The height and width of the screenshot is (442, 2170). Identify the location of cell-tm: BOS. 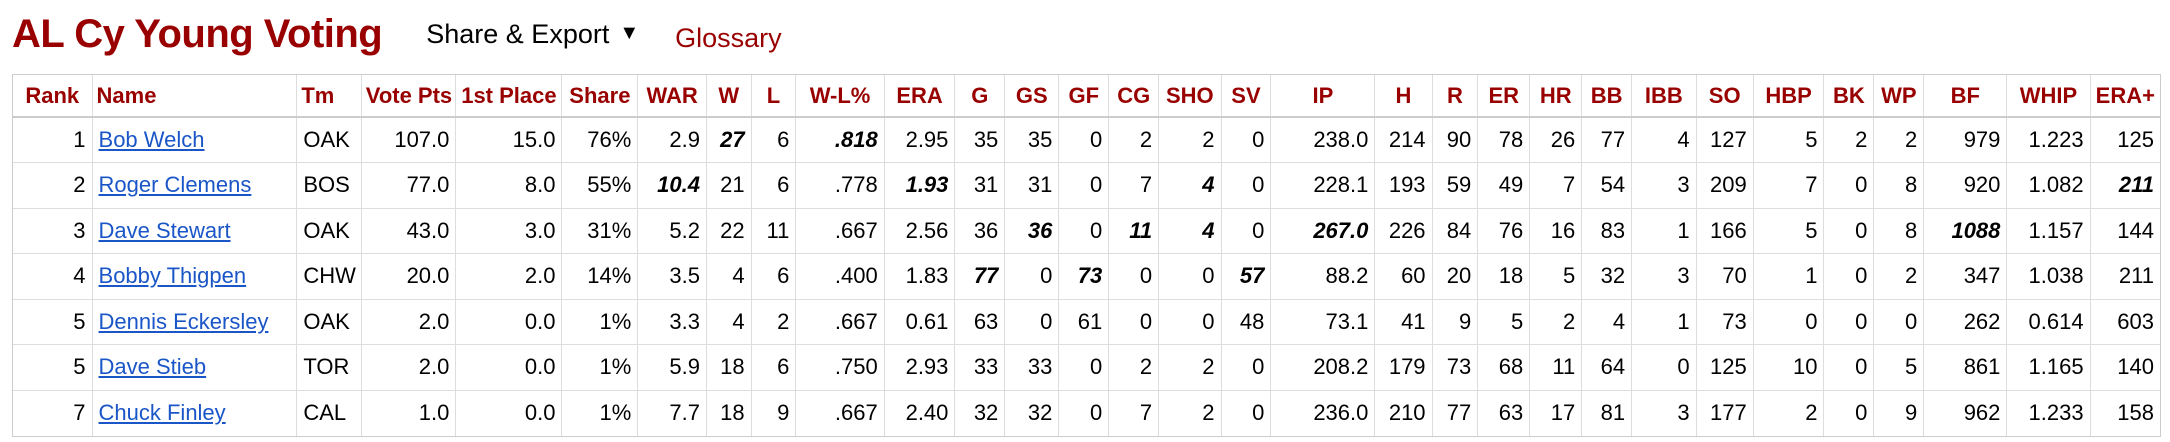
(329, 185).